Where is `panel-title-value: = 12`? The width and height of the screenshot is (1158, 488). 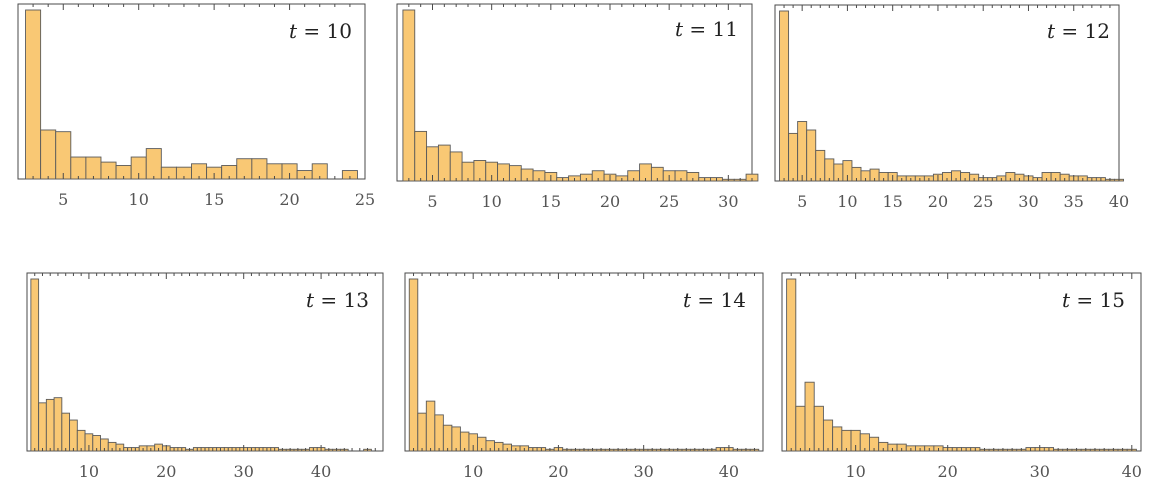
panel-title-value: = 12 is located at coordinates (1082, 31).